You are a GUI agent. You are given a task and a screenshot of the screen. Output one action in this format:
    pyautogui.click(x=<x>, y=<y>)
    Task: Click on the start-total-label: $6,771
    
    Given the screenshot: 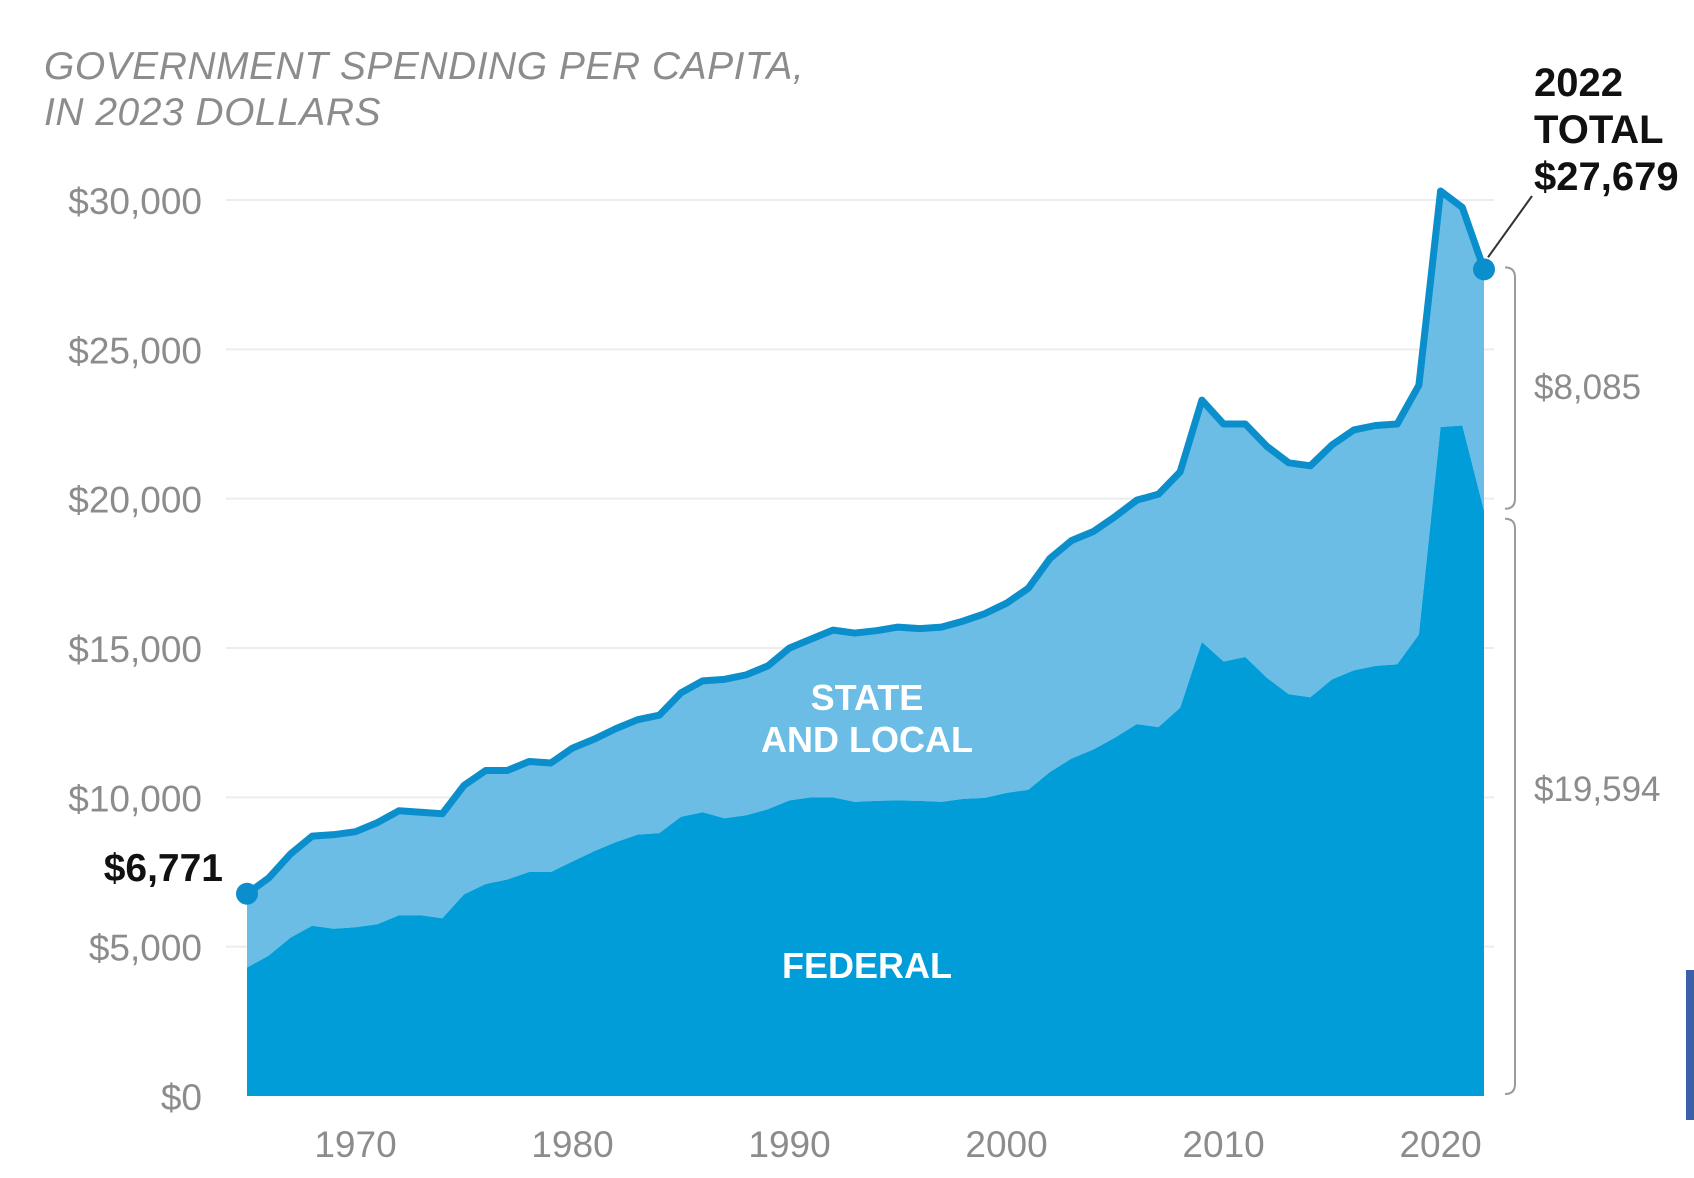 What is the action you would take?
    pyautogui.click(x=163, y=868)
    